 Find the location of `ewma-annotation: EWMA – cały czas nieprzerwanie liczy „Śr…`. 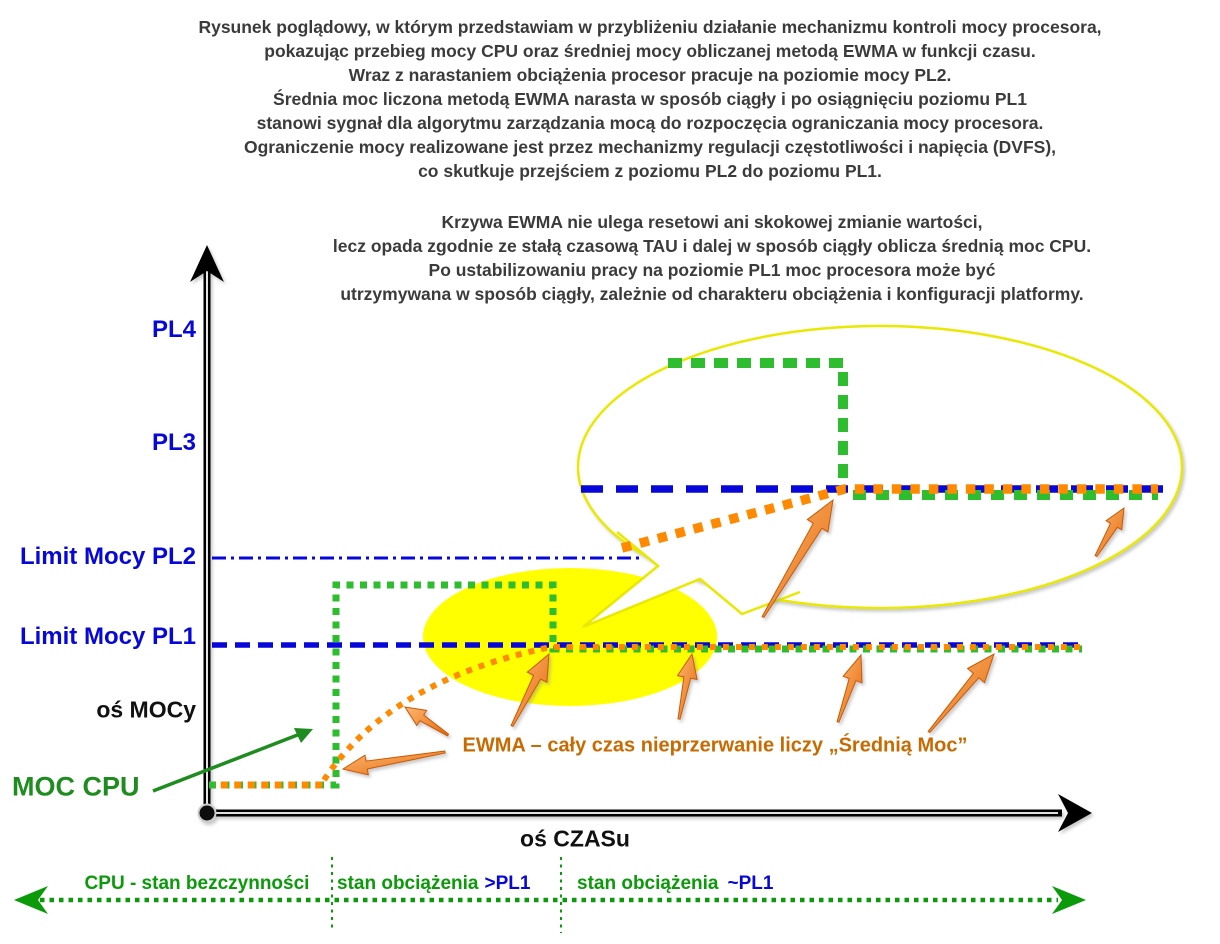

ewma-annotation: EWMA – cały czas nieprzerwanie liczy „Śr… is located at coordinates (715, 745).